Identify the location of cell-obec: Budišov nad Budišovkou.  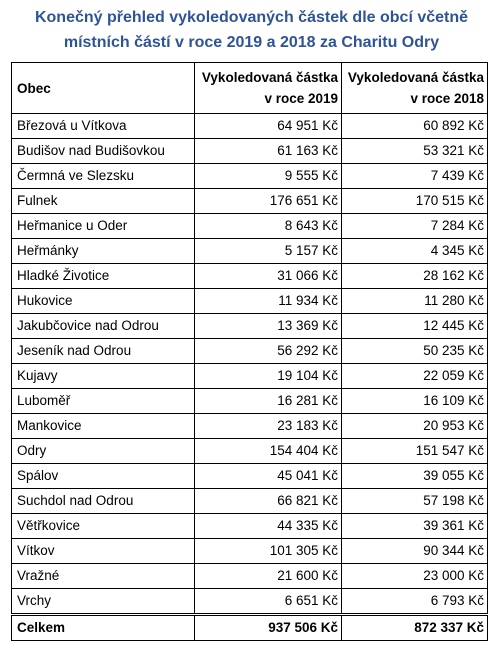
(103, 151).